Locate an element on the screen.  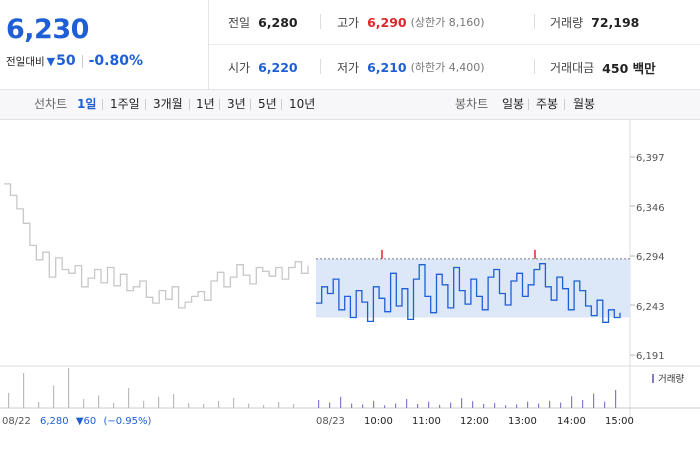
x-tick-label: 12:00 is located at coordinates (474, 421).